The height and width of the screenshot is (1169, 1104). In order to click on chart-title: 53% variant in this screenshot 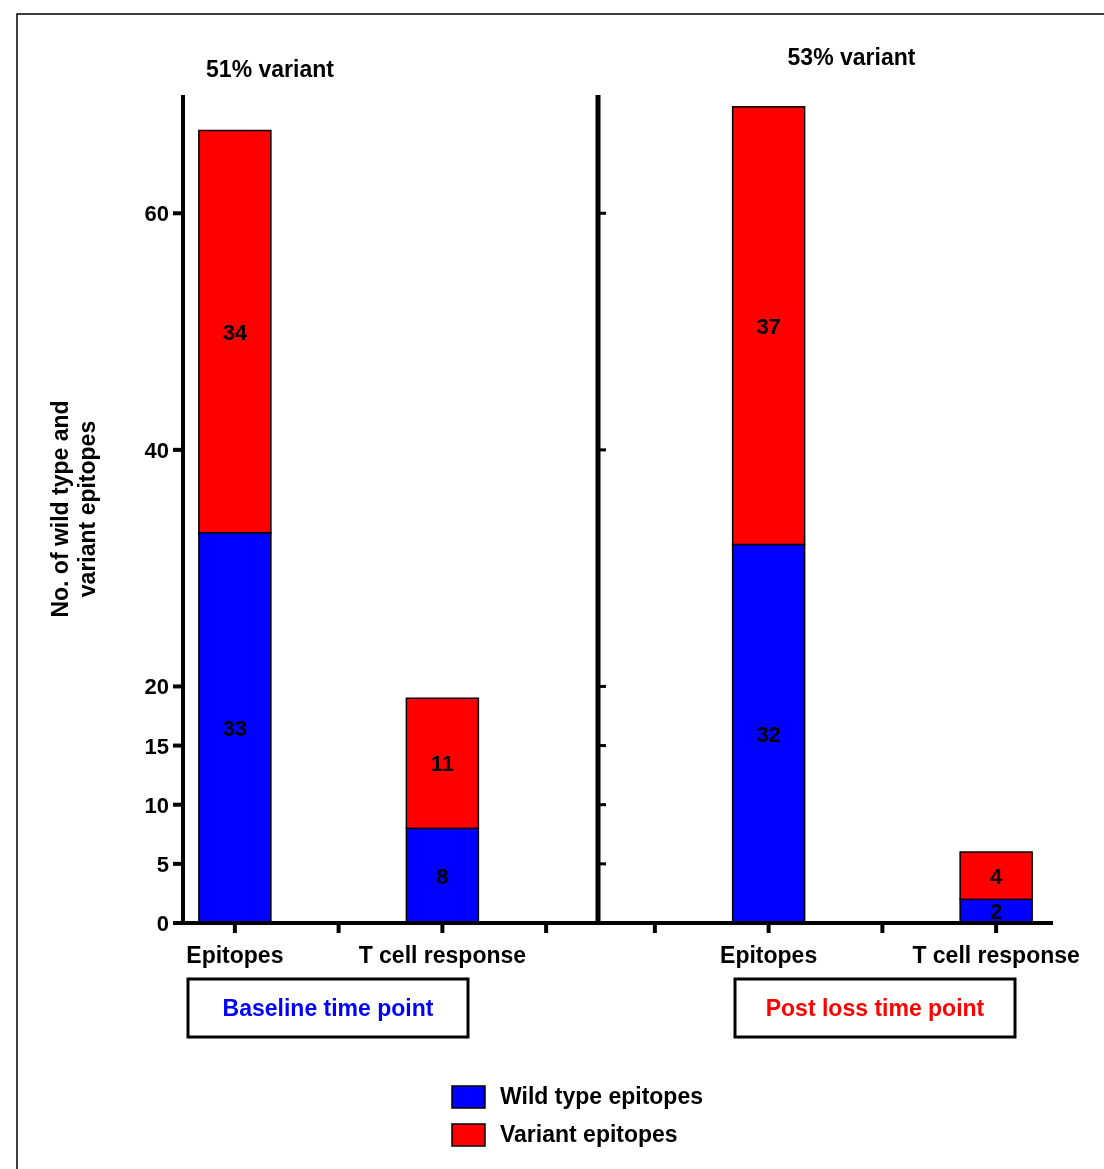, I will do `click(851, 57)`.